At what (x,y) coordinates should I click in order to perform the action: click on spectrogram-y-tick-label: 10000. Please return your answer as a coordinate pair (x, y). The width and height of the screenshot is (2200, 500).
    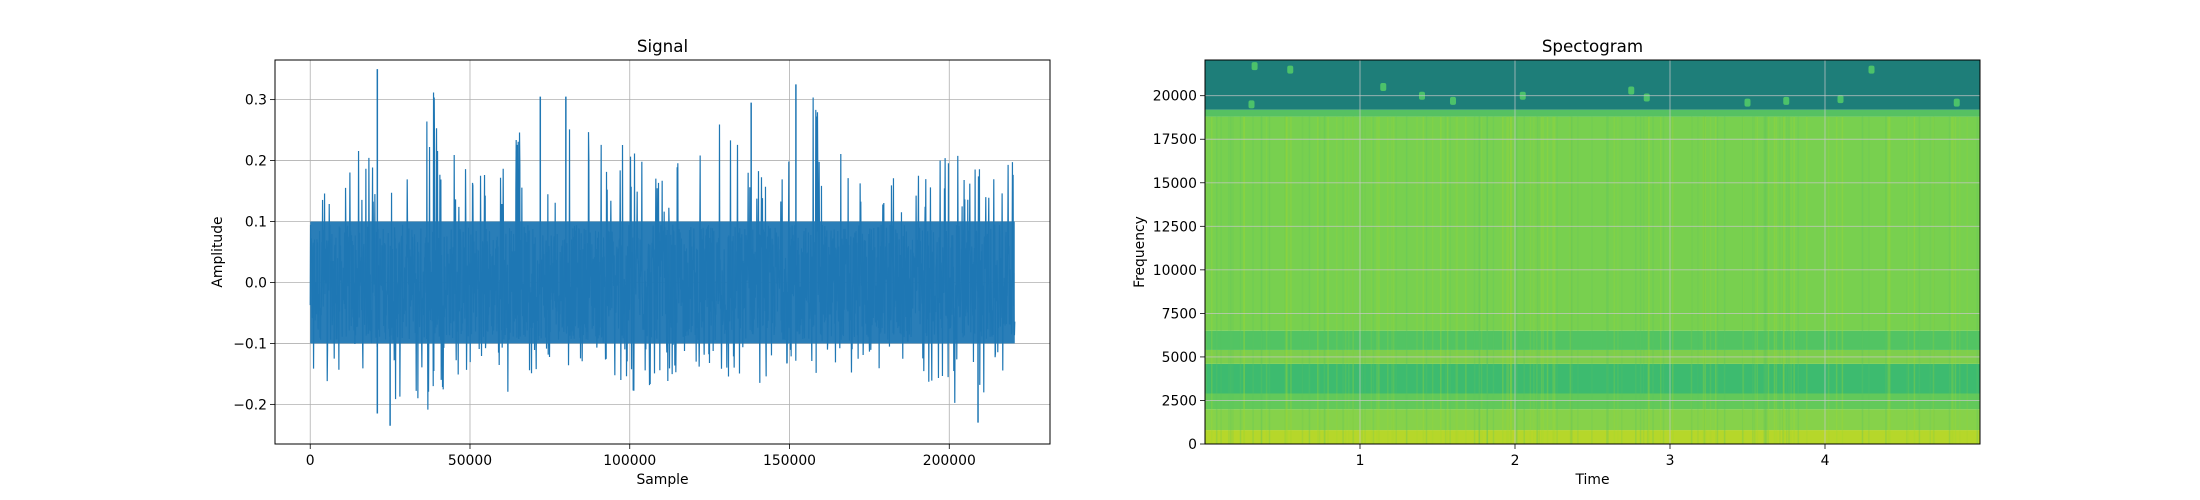
    Looking at the image, I should click on (1175, 271).